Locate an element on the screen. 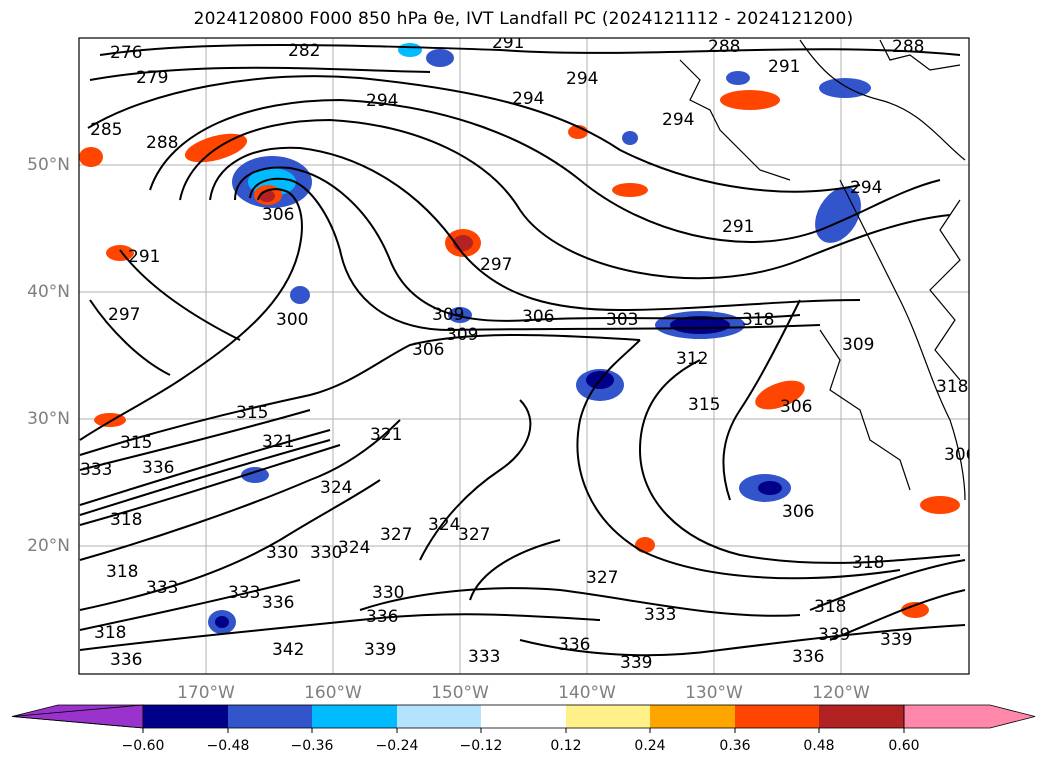  colorbar-tick-label: 0.48 is located at coordinates (819, 746).